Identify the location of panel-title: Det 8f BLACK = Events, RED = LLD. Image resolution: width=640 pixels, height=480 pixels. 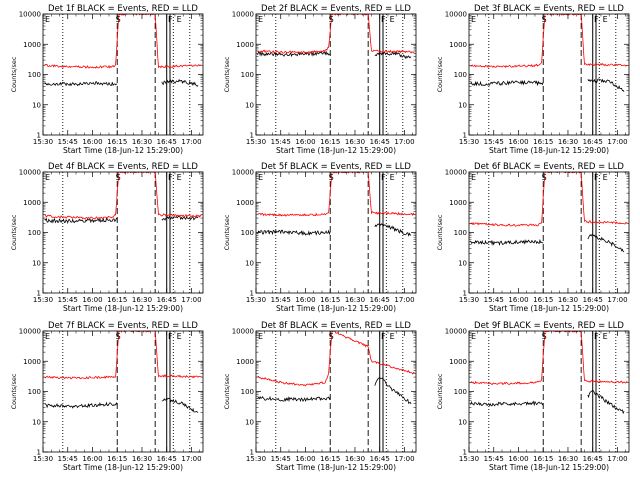
(336, 326).